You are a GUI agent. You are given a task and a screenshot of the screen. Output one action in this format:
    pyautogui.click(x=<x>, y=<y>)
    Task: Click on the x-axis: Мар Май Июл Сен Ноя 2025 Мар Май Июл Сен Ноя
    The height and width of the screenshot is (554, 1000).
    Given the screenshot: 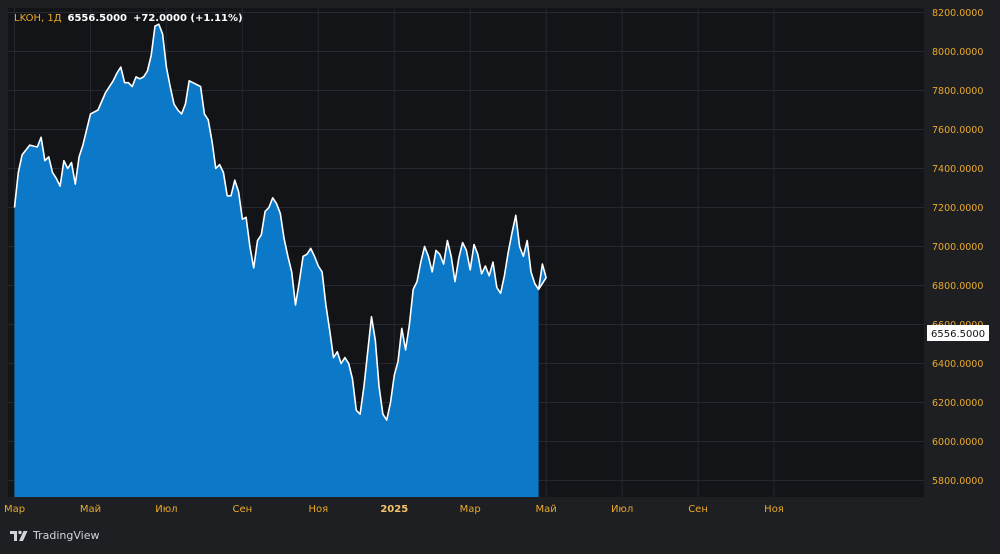 What is the action you would take?
    pyautogui.click(x=394, y=509)
    